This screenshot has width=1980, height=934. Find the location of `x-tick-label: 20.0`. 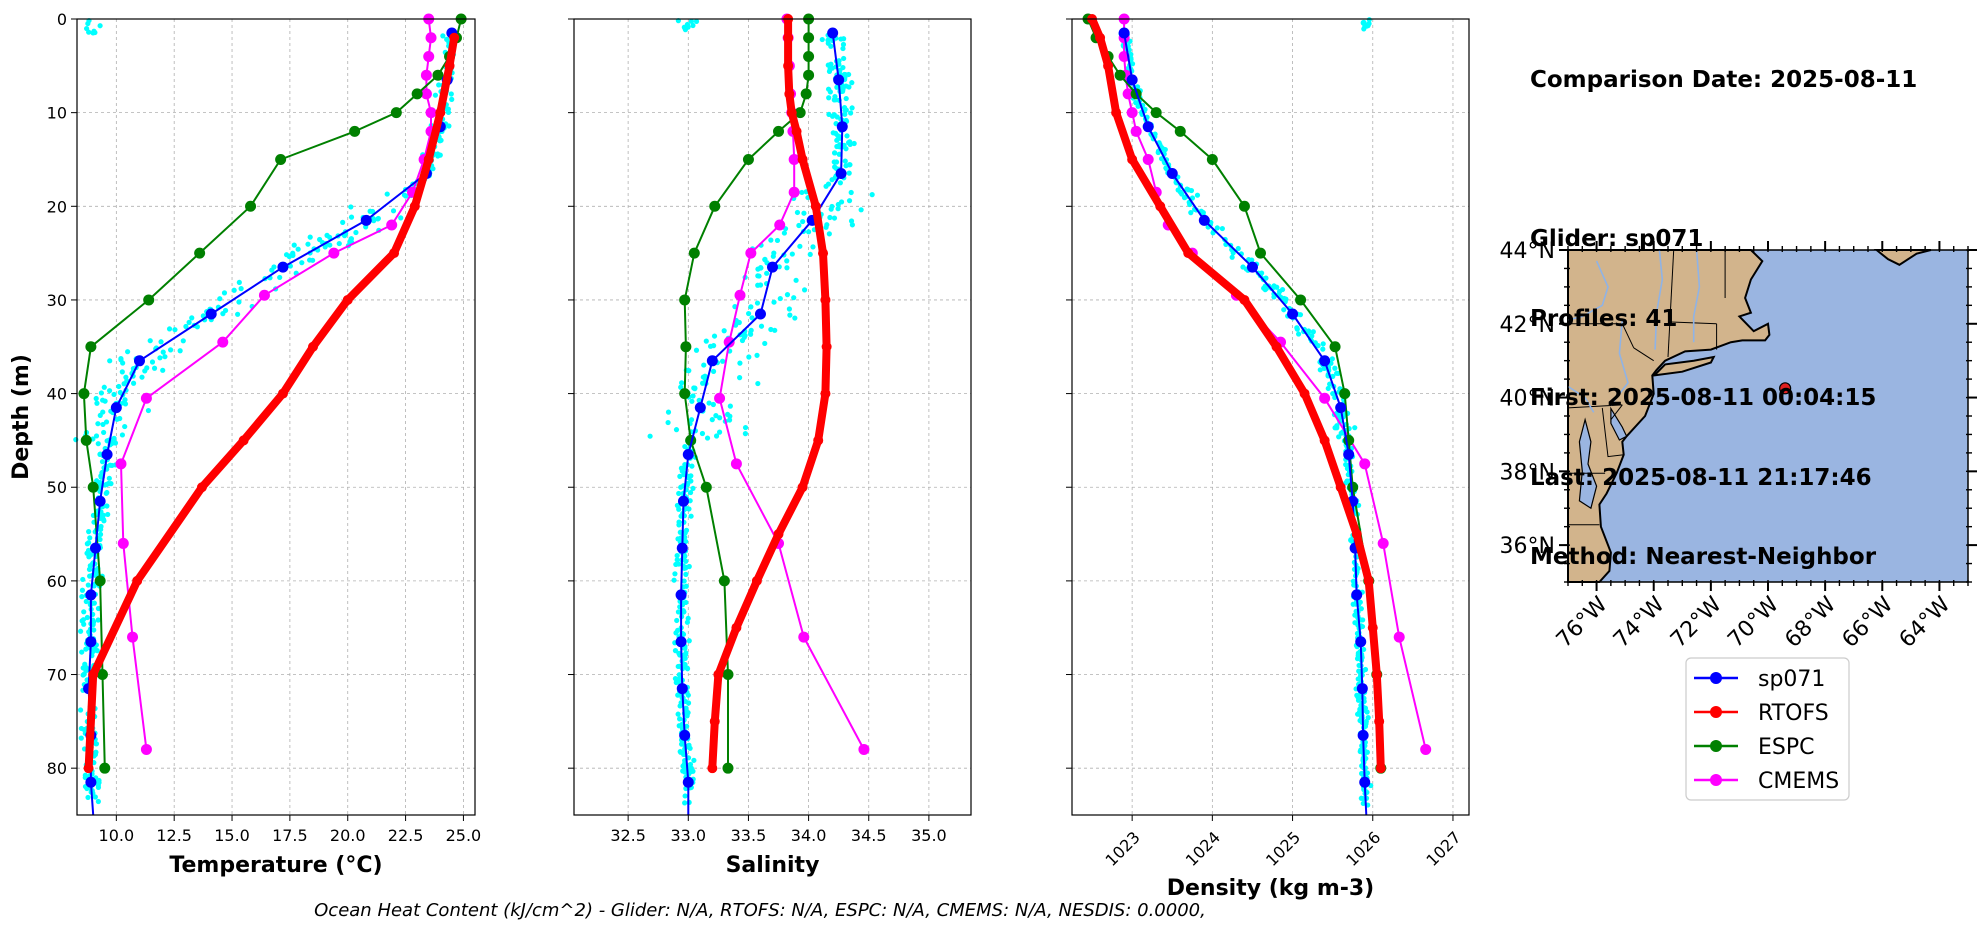

x-tick-label: 20.0 is located at coordinates (348, 835).